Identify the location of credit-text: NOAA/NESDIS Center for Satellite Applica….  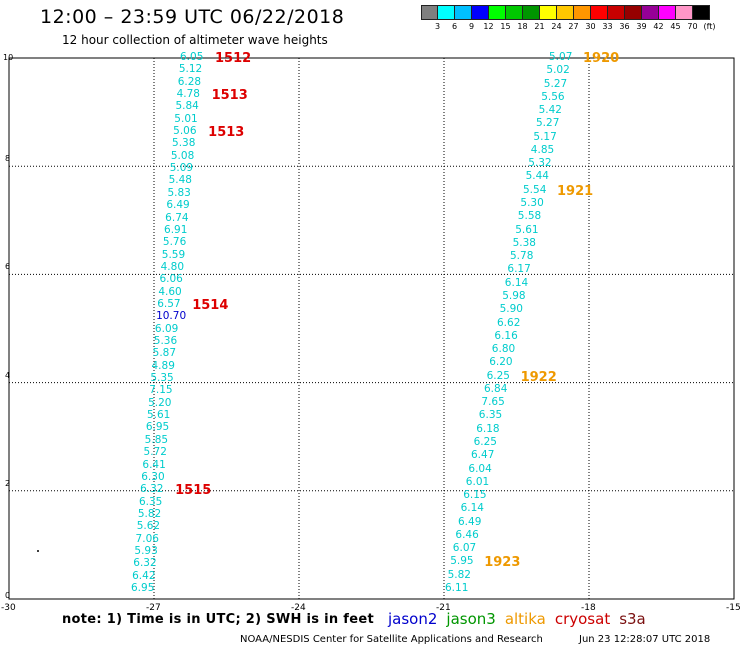
(391, 639).